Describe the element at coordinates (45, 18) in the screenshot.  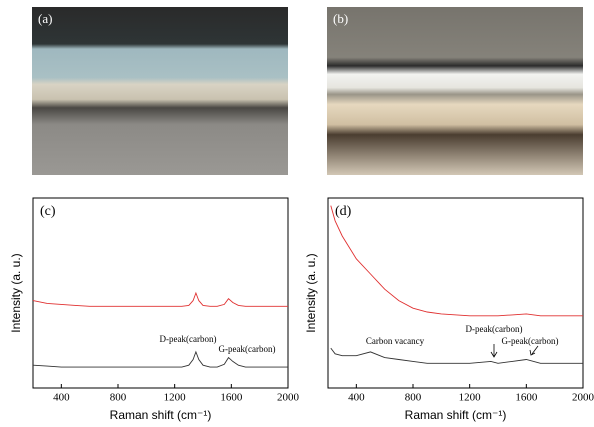
I see `panel-label: (a)` at that location.